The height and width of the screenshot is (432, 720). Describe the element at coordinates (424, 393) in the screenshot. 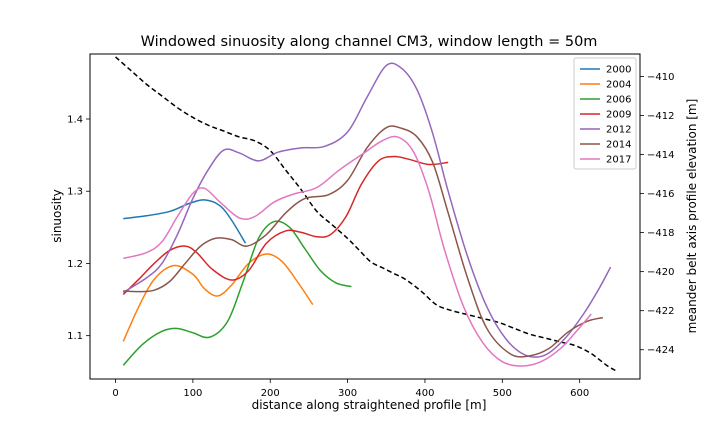

I see `x-tick-label: 400` at that location.